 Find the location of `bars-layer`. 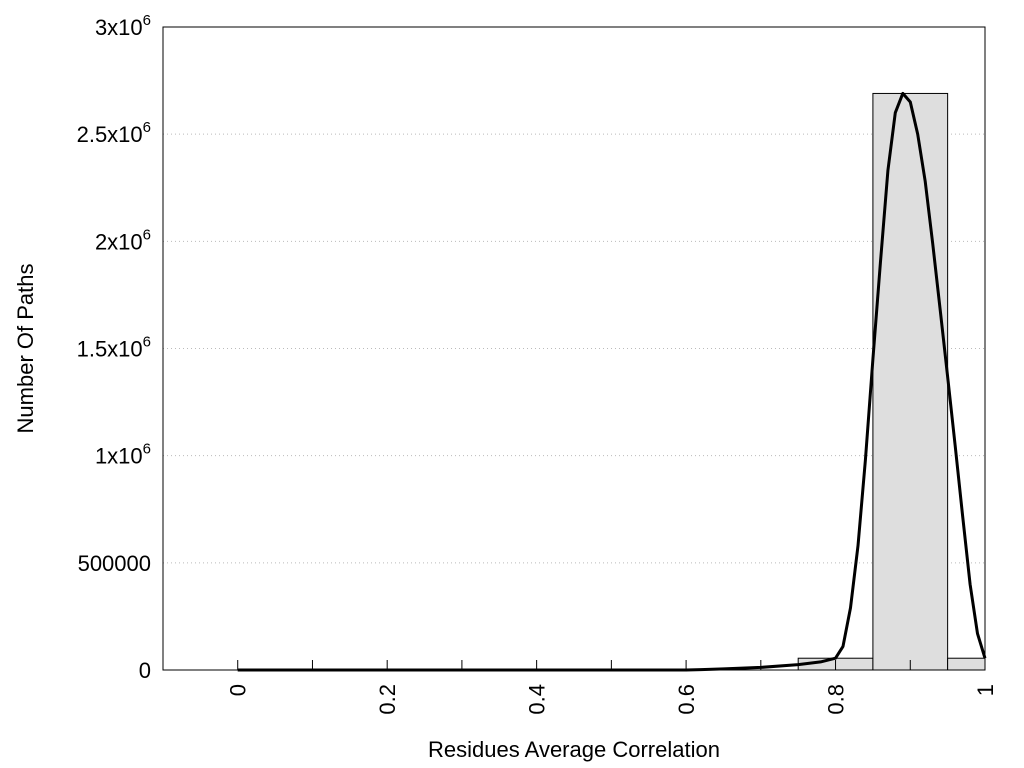

bars-layer is located at coordinates (891, 381).